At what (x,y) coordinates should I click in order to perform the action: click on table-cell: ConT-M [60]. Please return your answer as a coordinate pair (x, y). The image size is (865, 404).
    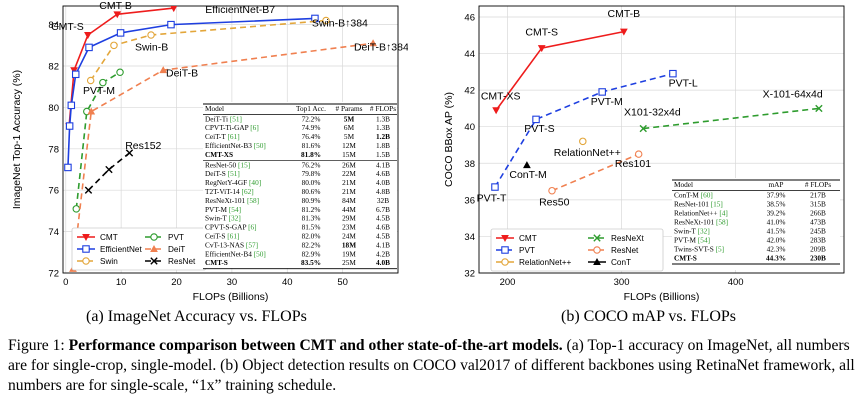
    Looking at the image, I should click on (693, 195).